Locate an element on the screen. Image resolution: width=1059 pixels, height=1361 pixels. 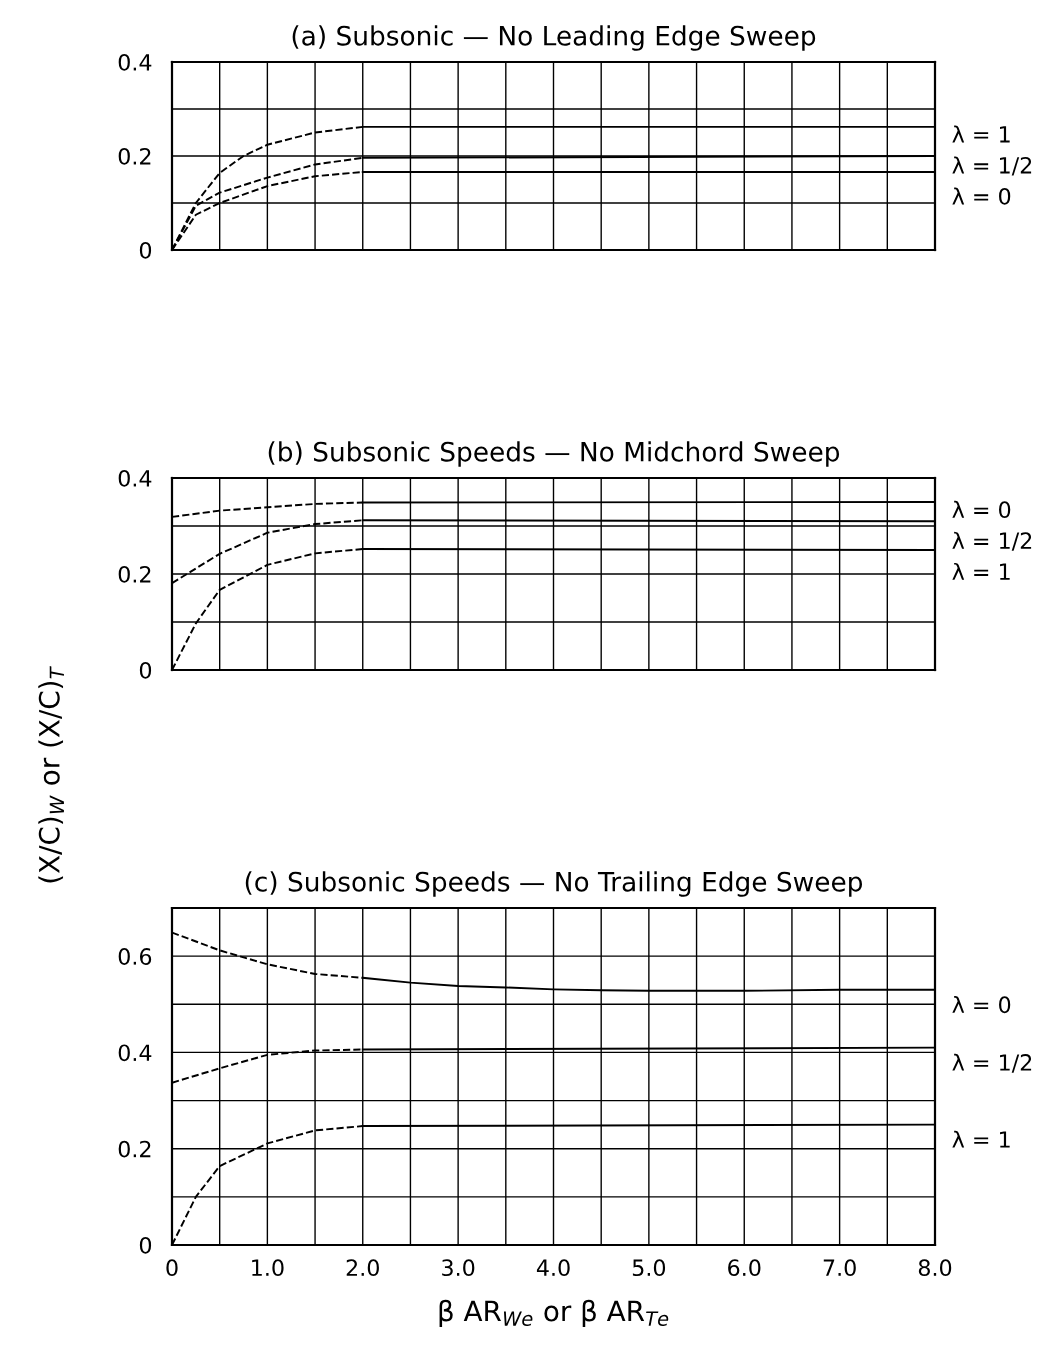
y-tick-label: 0.6 is located at coordinates (135, 956).